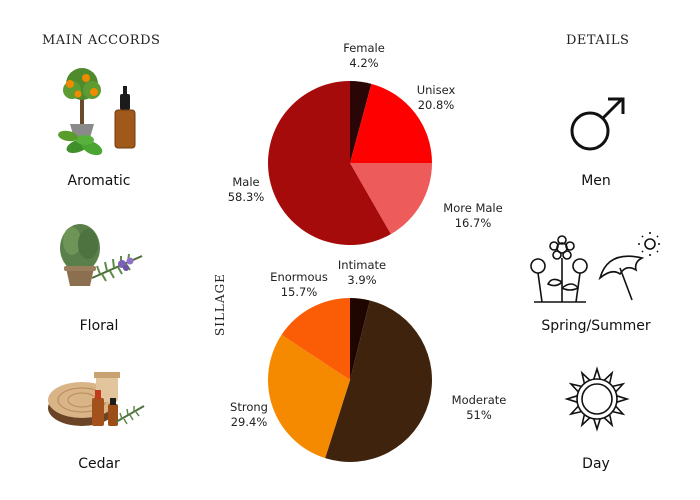 The width and height of the screenshot is (700, 500). I want to click on details-heading: DETAILS, so click(598, 40).